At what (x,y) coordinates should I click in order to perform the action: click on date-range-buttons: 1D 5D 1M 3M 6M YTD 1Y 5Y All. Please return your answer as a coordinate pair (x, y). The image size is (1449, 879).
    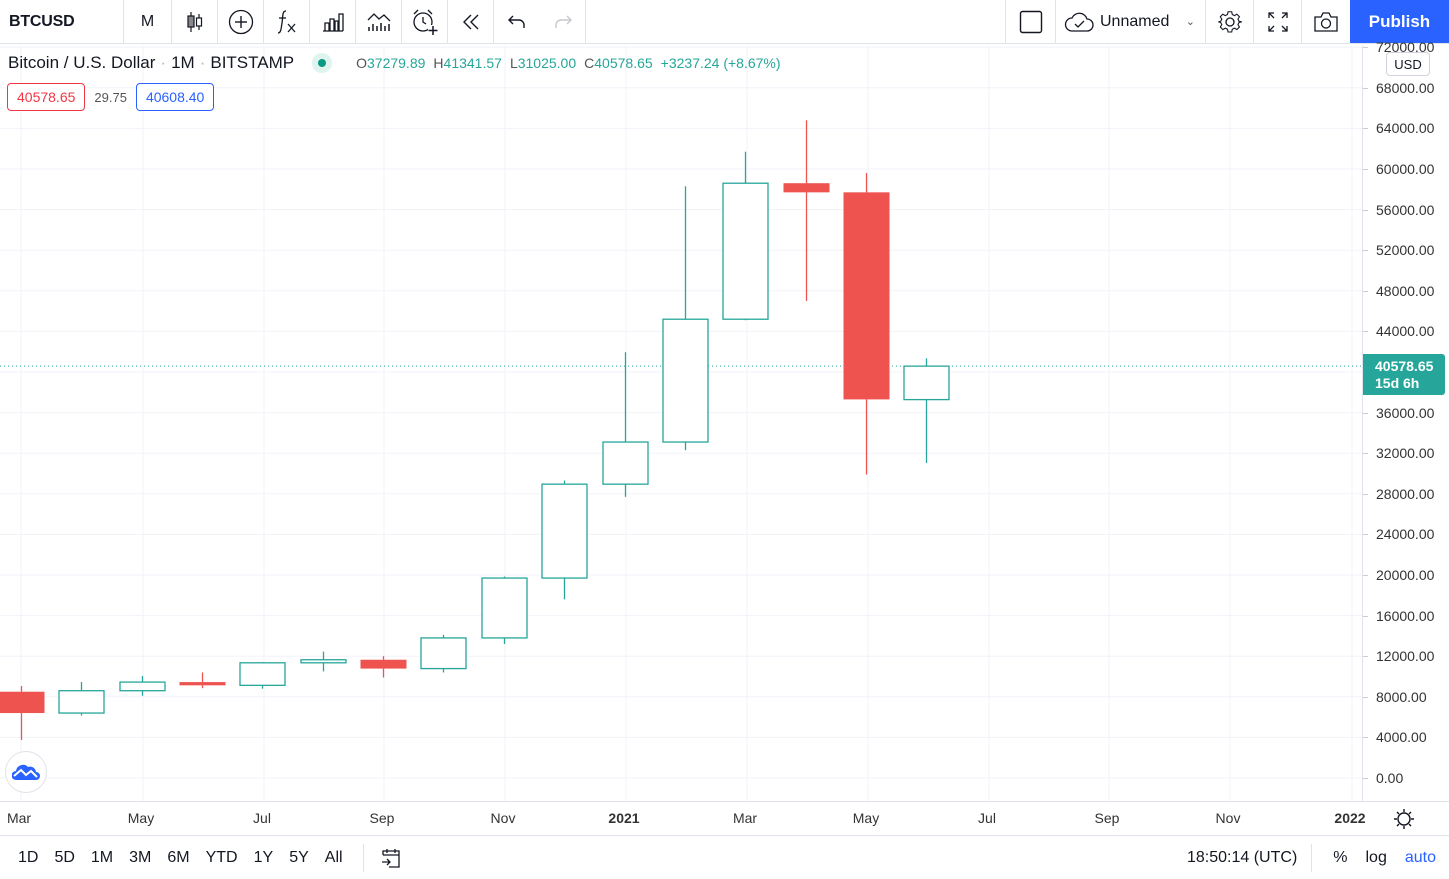
    Looking at the image, I should click on (175, 858).